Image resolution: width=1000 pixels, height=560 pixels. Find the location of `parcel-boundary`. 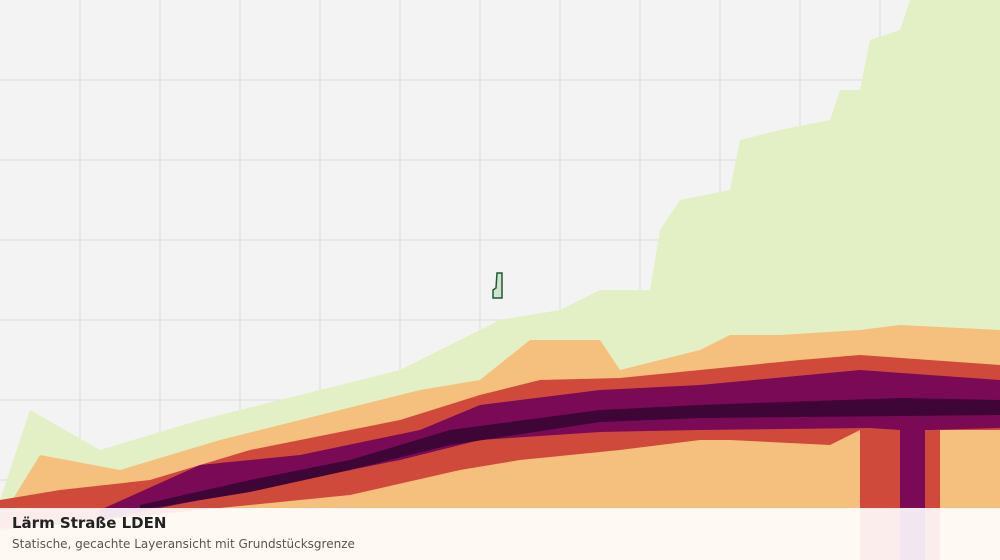

parcel-boundary is located at coordinates (497, 285).